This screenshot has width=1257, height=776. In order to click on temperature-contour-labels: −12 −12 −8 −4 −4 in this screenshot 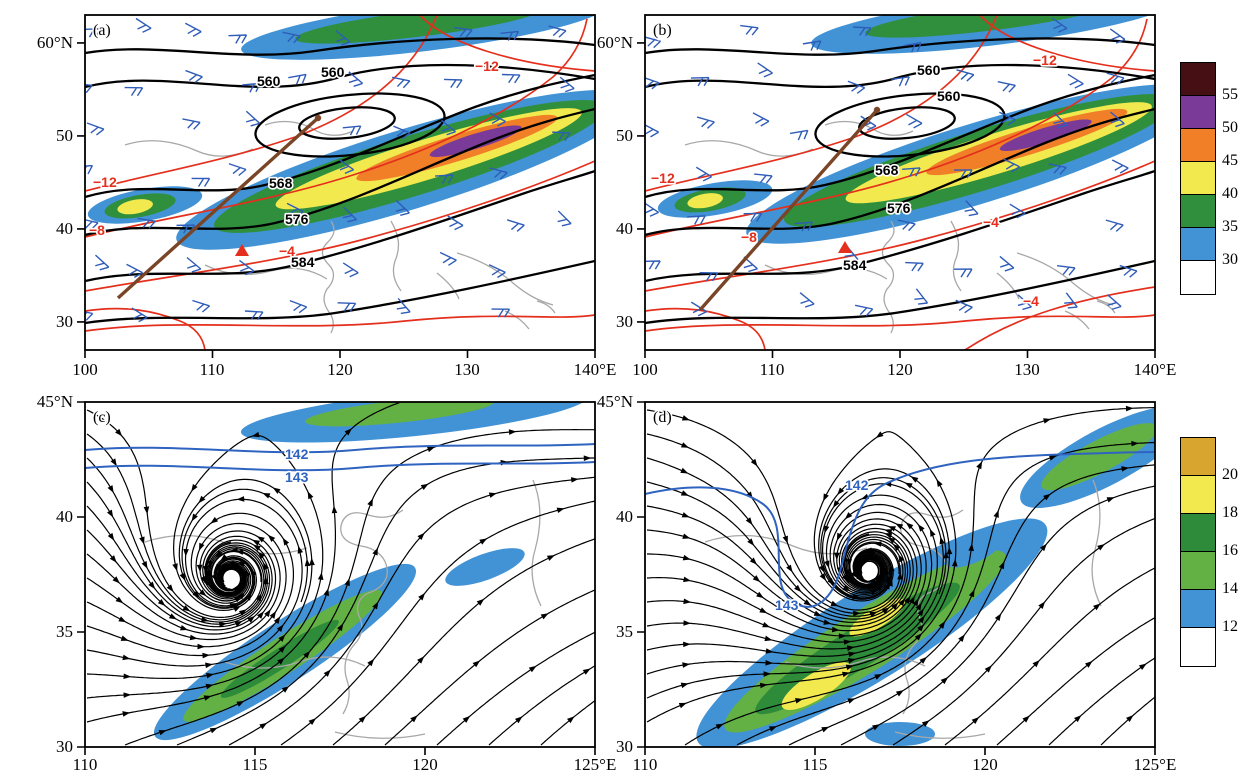, I will do `click(853, 180)`.